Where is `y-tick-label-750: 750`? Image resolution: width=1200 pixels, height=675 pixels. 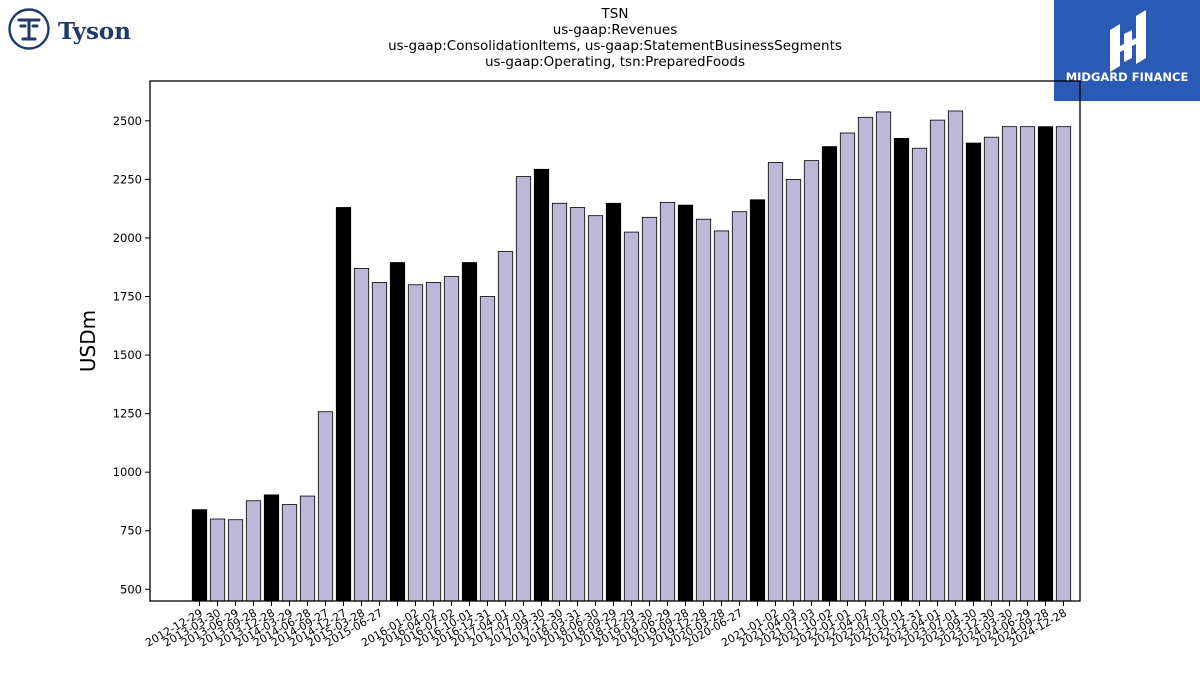 y-tick-label-750: 750 is located at coordinates (131, 531).